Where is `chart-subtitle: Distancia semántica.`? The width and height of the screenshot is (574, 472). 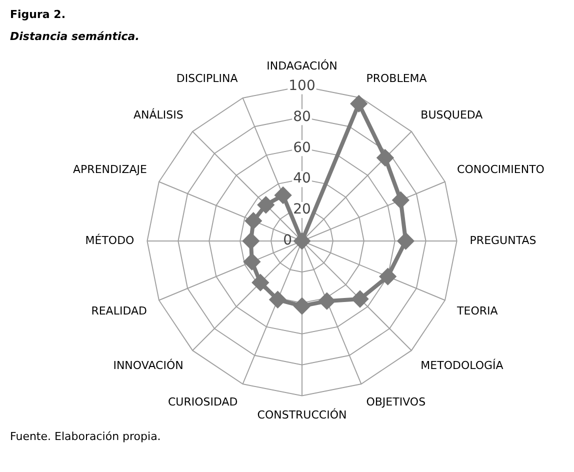
chart-subtitle: Distancia semántica. is located at coordinates (75, 36).